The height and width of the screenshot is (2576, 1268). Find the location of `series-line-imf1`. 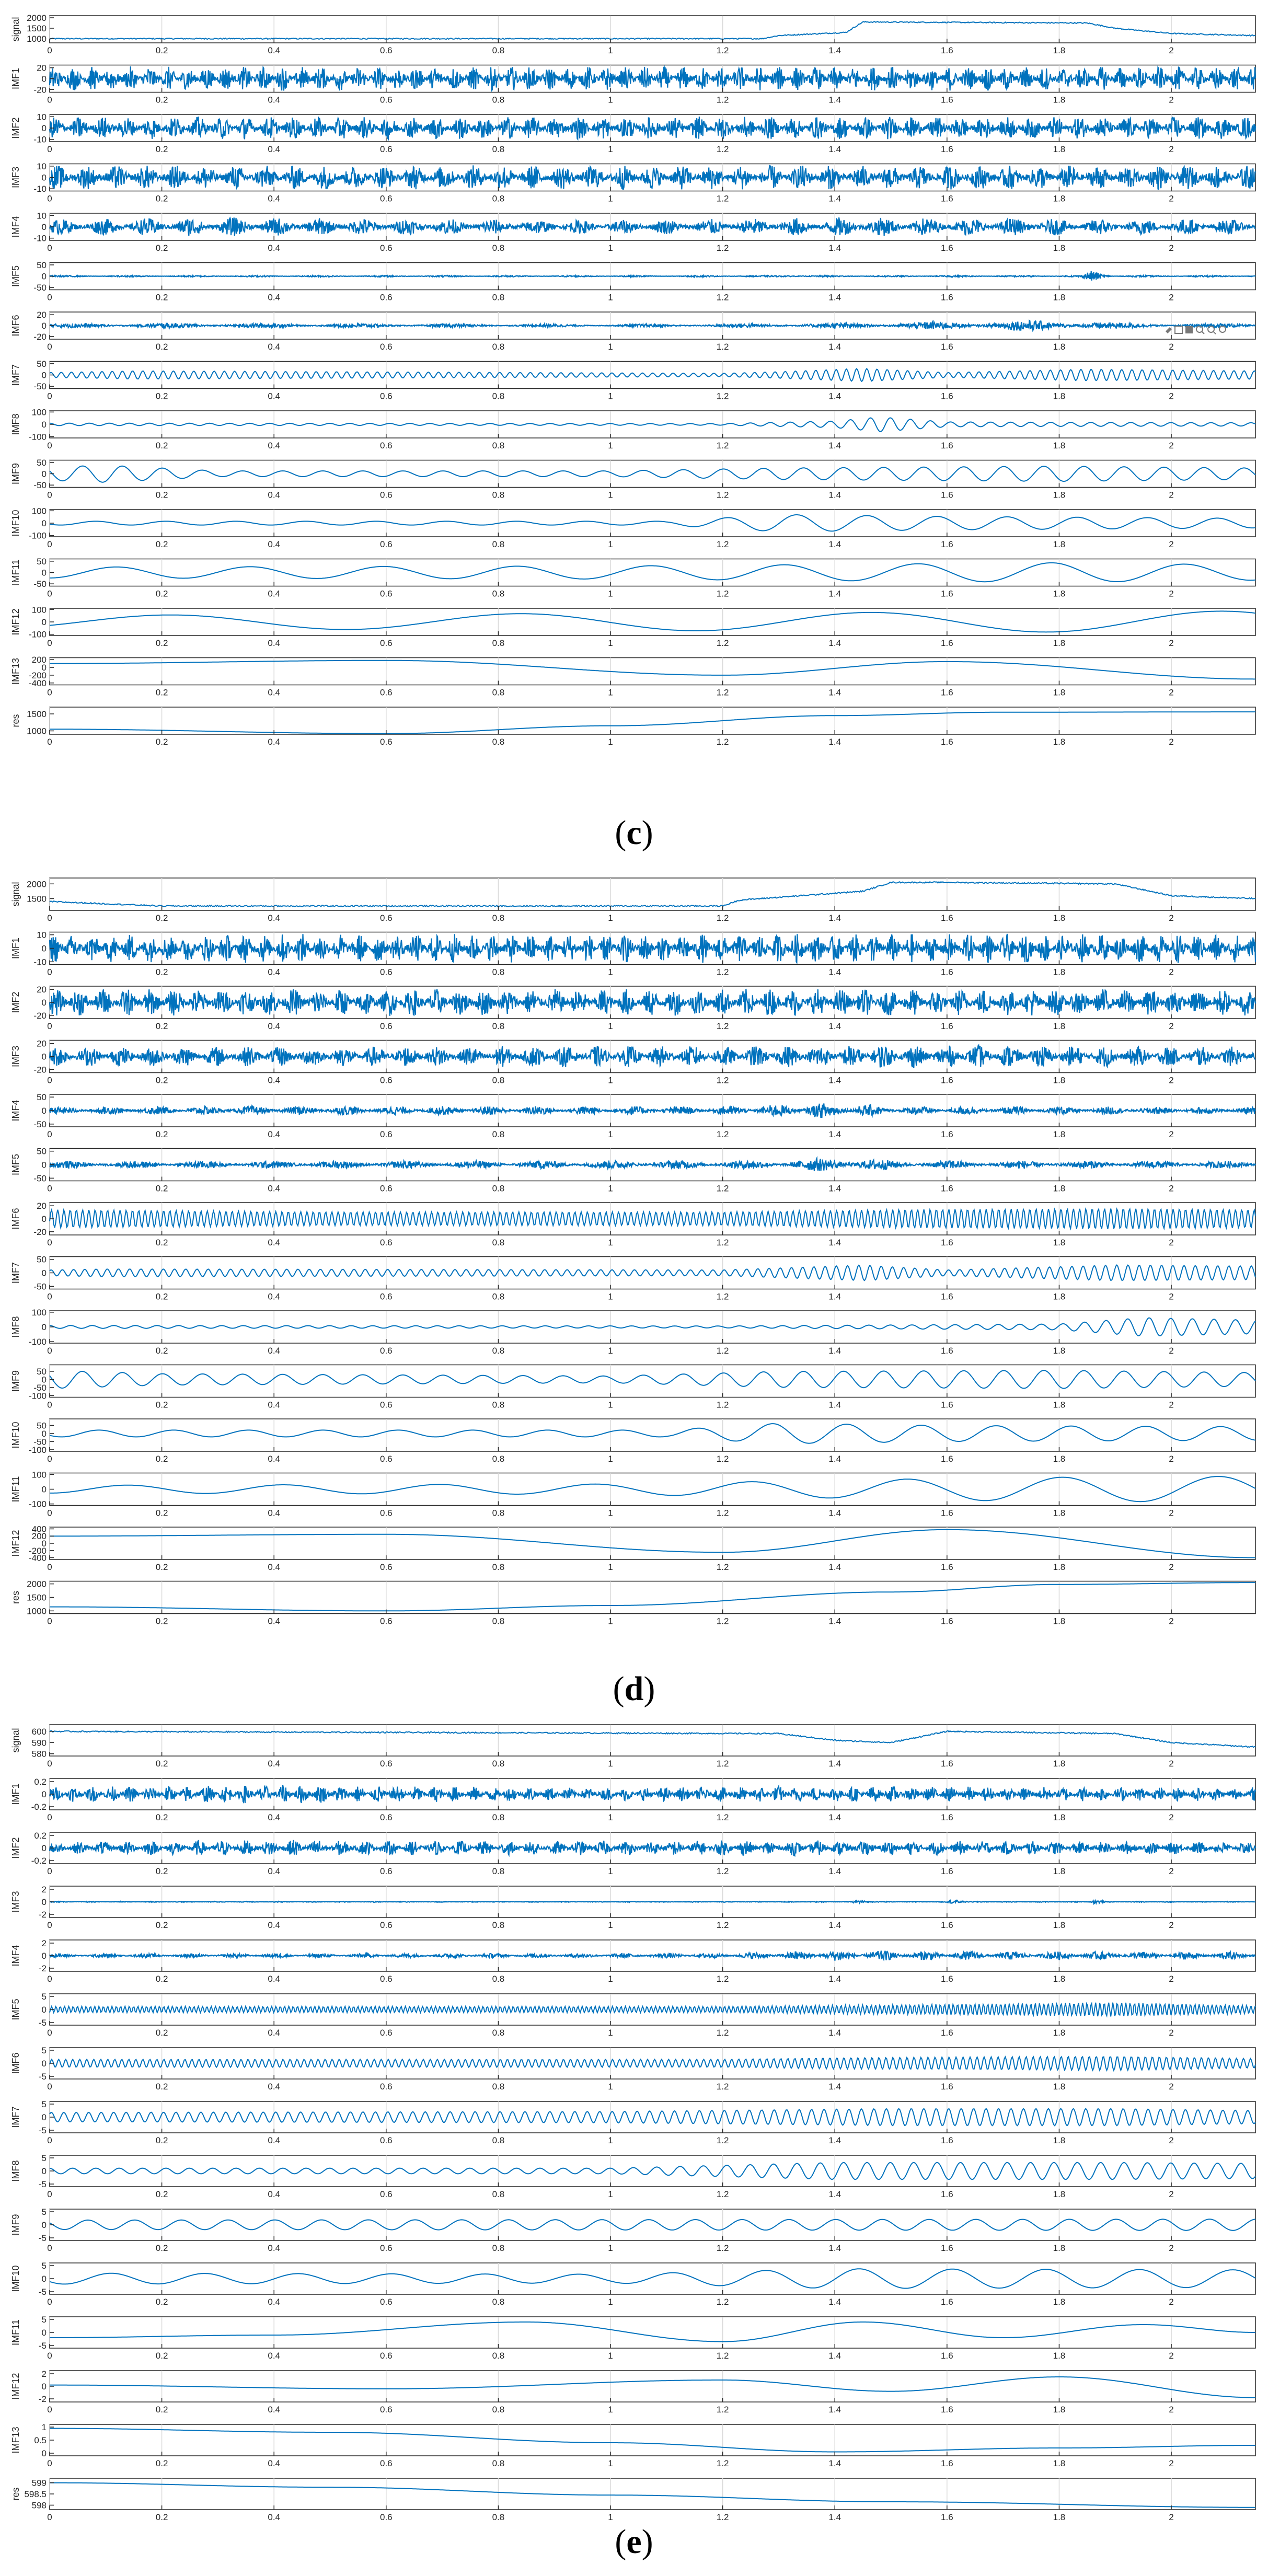

series-line-imf1 is located at coordinates (653, 79).